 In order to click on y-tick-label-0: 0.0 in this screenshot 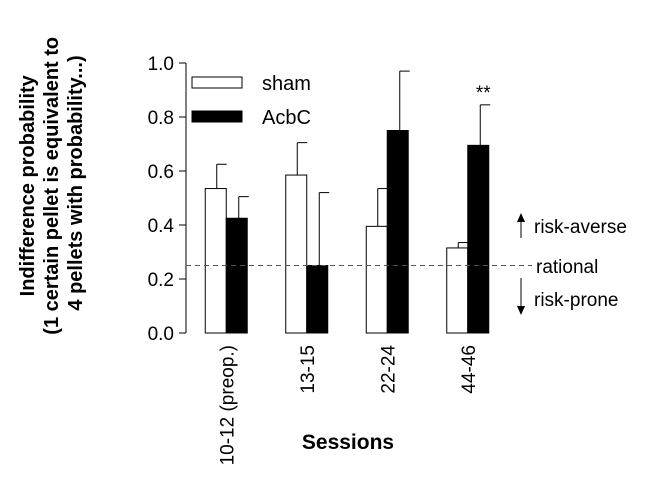, I will do `click(161, 334)`.